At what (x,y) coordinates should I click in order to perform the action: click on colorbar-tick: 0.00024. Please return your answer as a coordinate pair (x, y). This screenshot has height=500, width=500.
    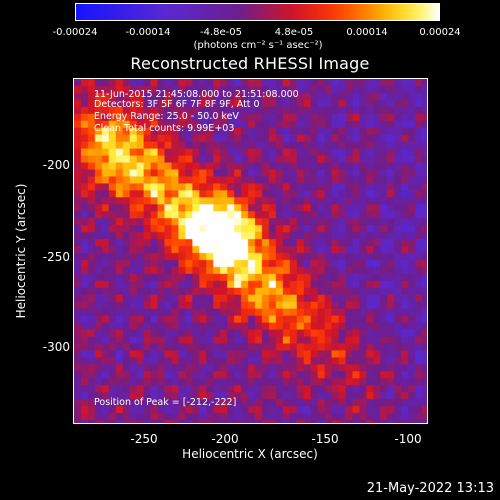
    Looking at the image, I should click on (440, 32).